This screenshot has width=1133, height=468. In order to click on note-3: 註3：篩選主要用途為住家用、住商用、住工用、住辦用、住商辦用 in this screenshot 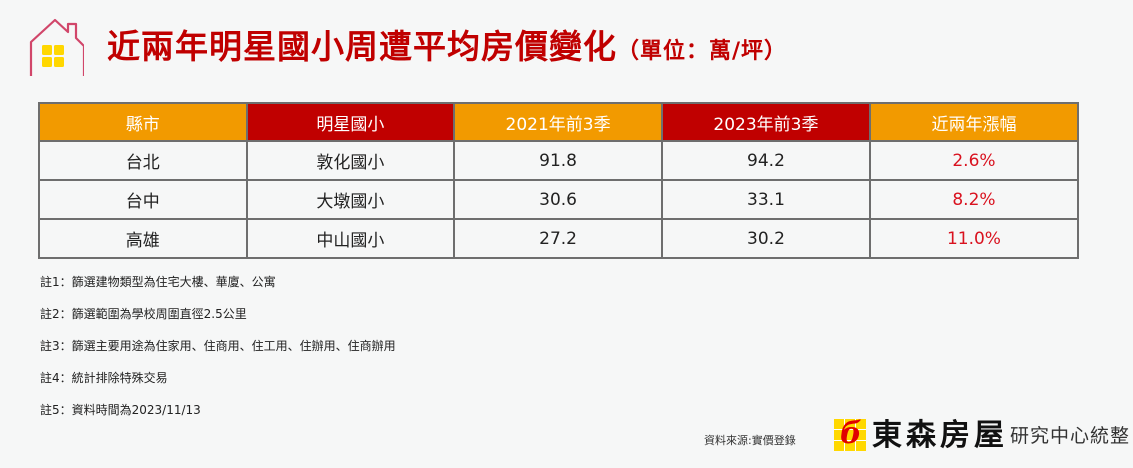, I will do `click(218, 346)`.